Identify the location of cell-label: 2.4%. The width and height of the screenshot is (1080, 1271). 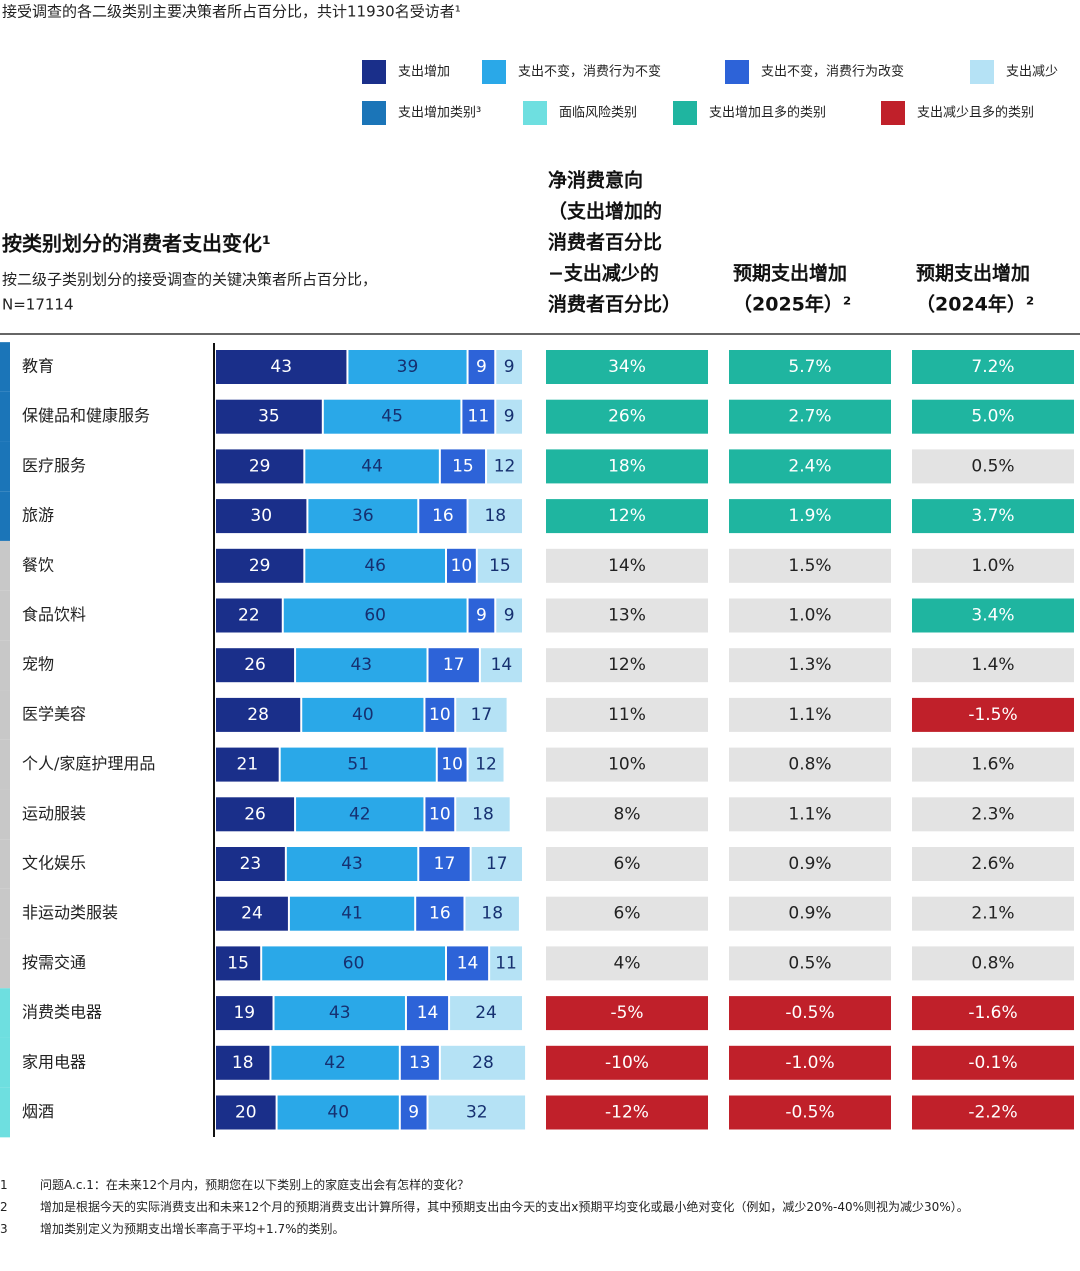
(809, 466).